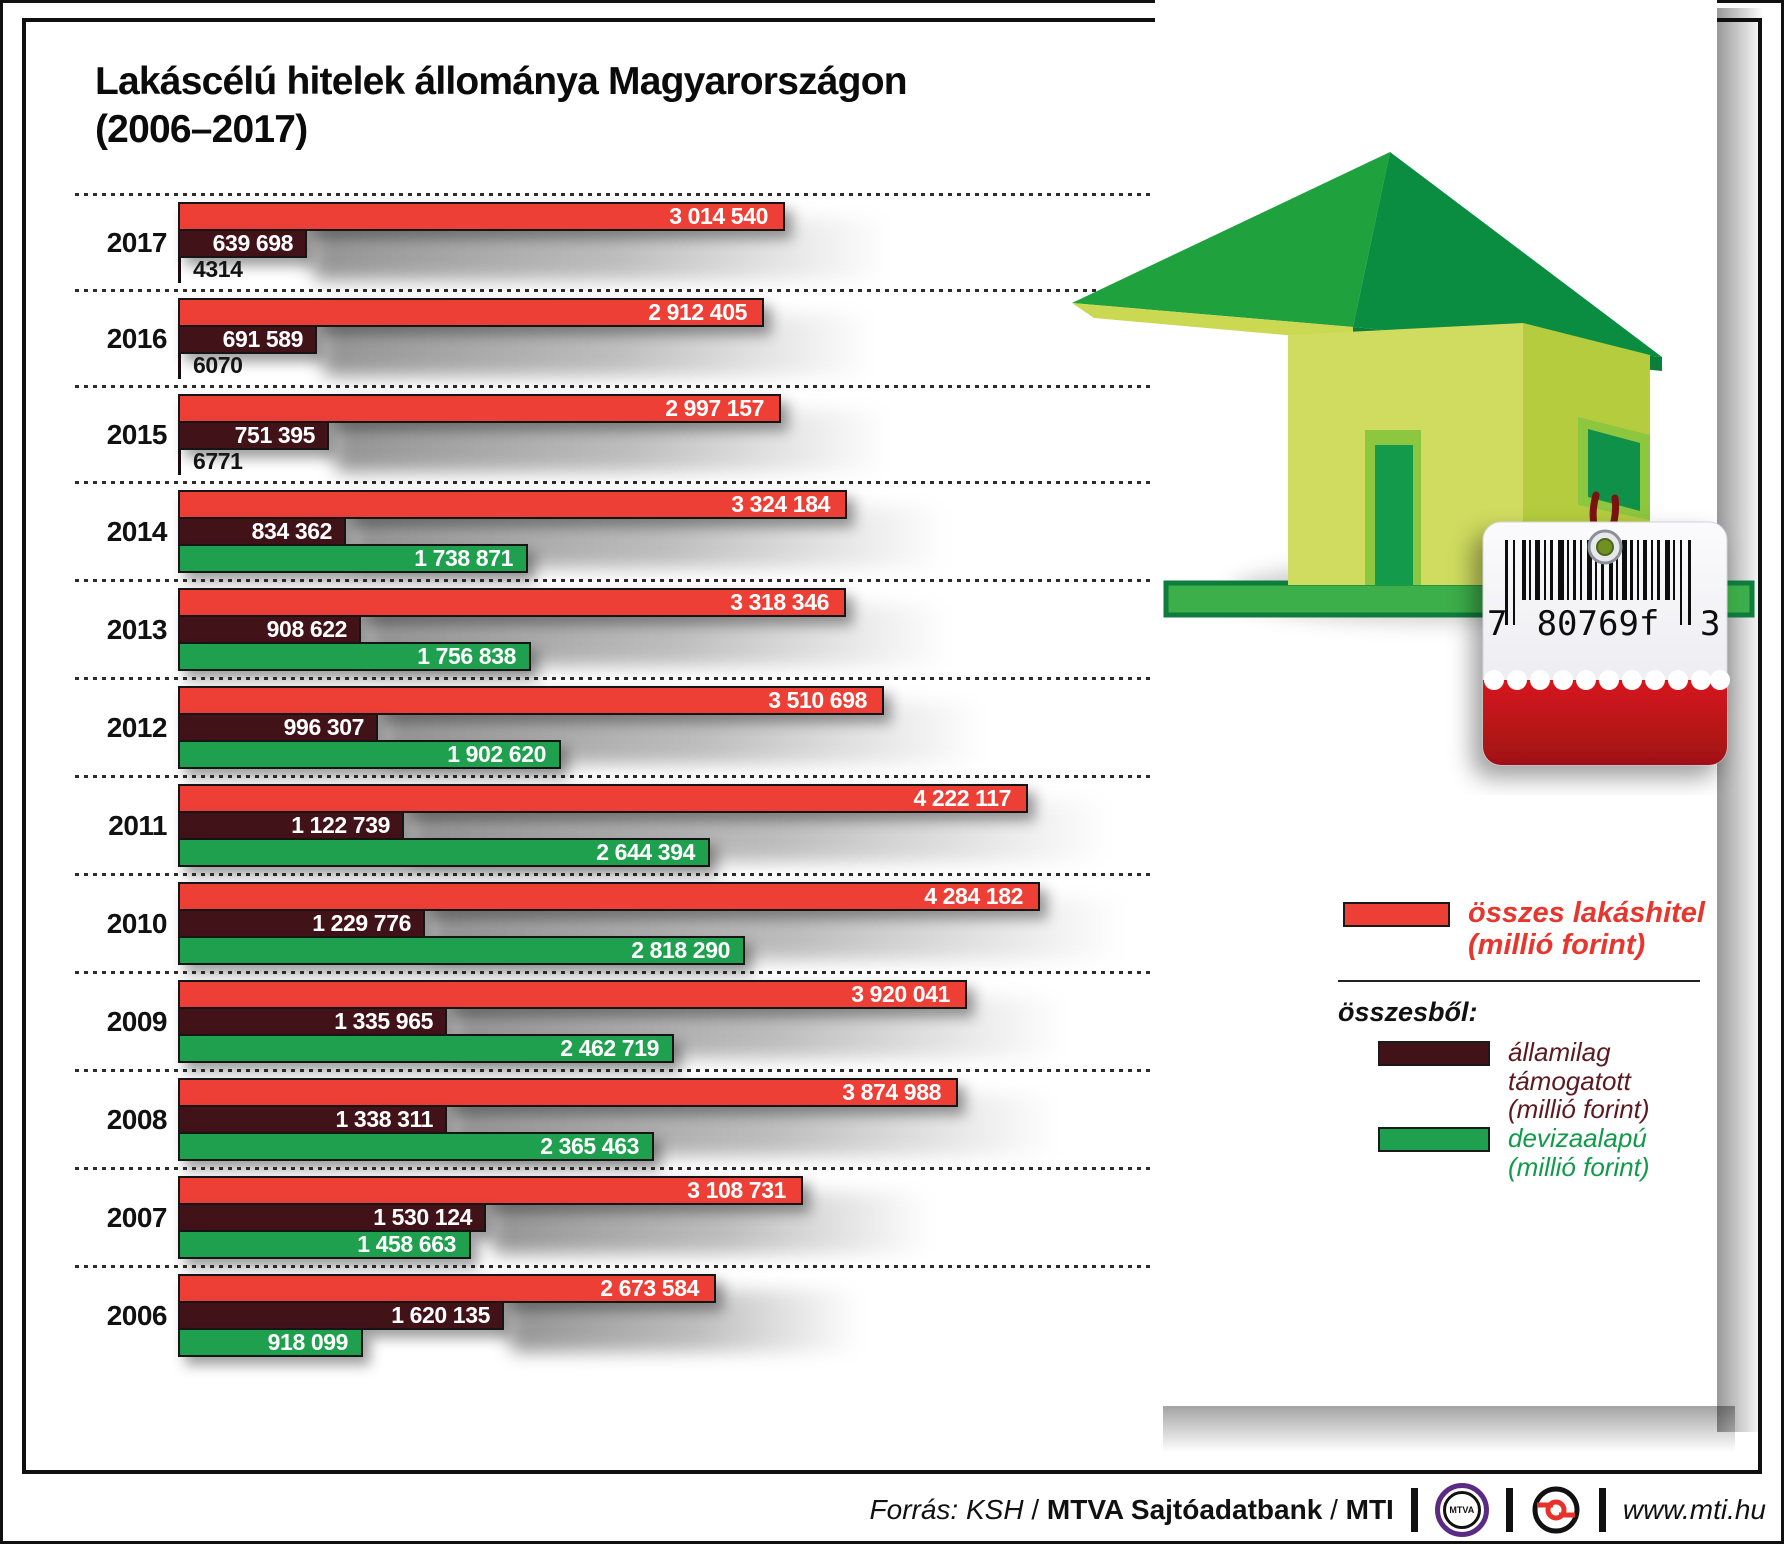  What do you see at coordinates (512, 504) in the screenshot?
I see `total-bar: 3 324 184` at bounding box center [512, 504].